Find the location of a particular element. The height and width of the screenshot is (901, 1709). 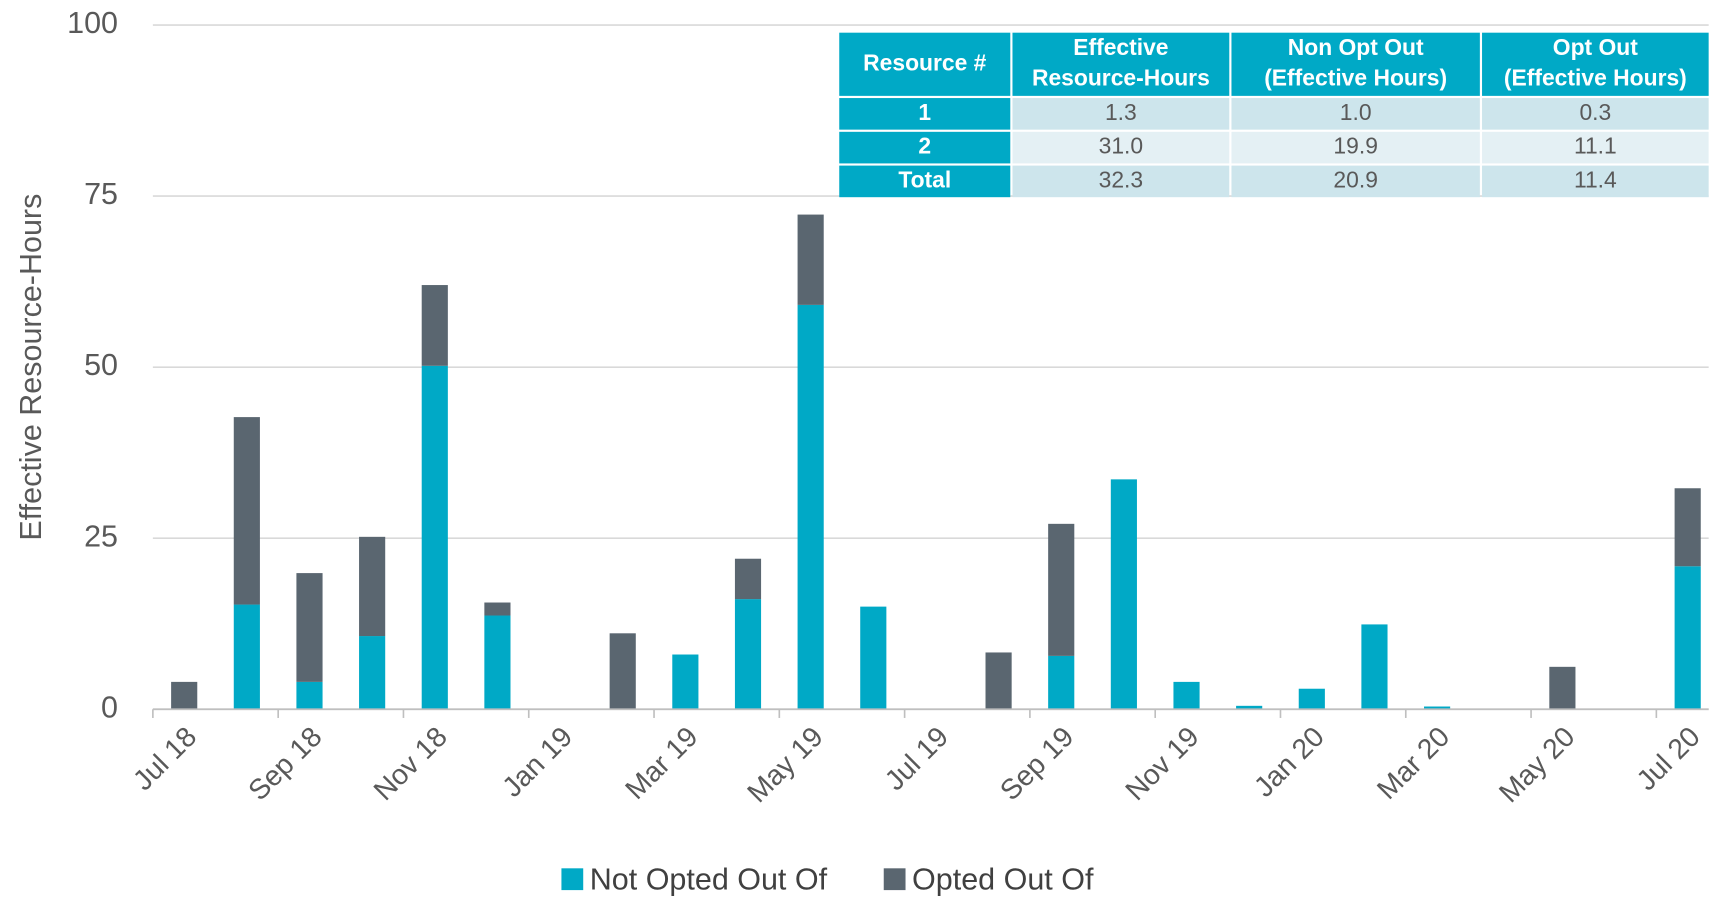

x-tick-label: Jul 18 is located at coordinates (165, 759).